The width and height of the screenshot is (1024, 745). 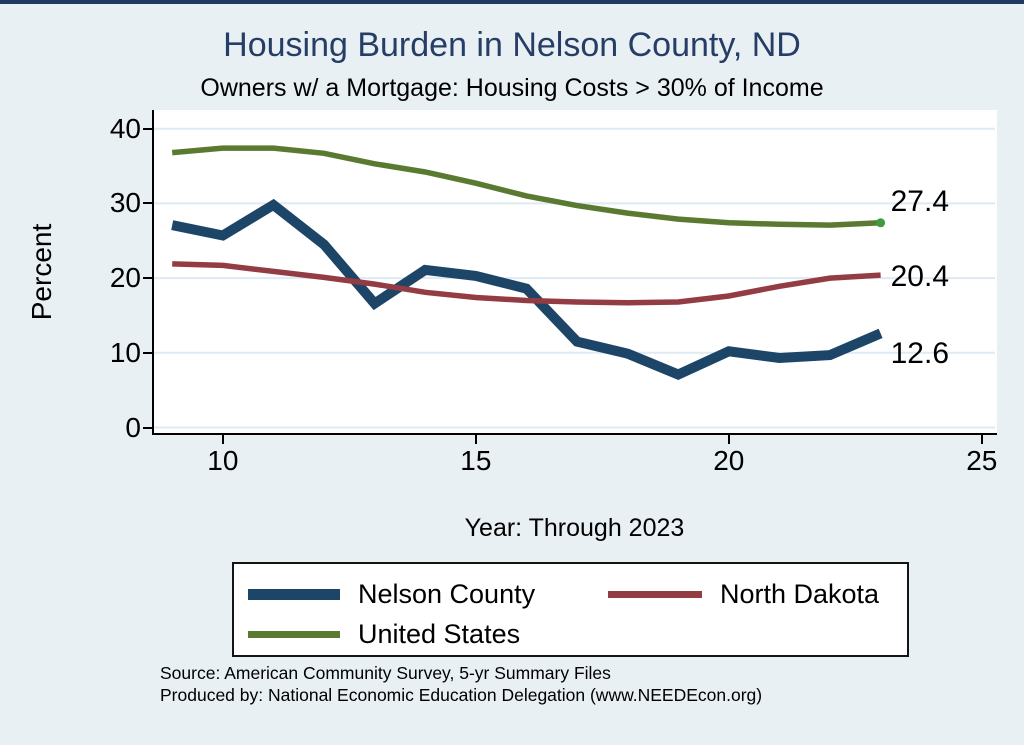 I want to click on y-tick-label-20: 20, so click(x=125, y=278).